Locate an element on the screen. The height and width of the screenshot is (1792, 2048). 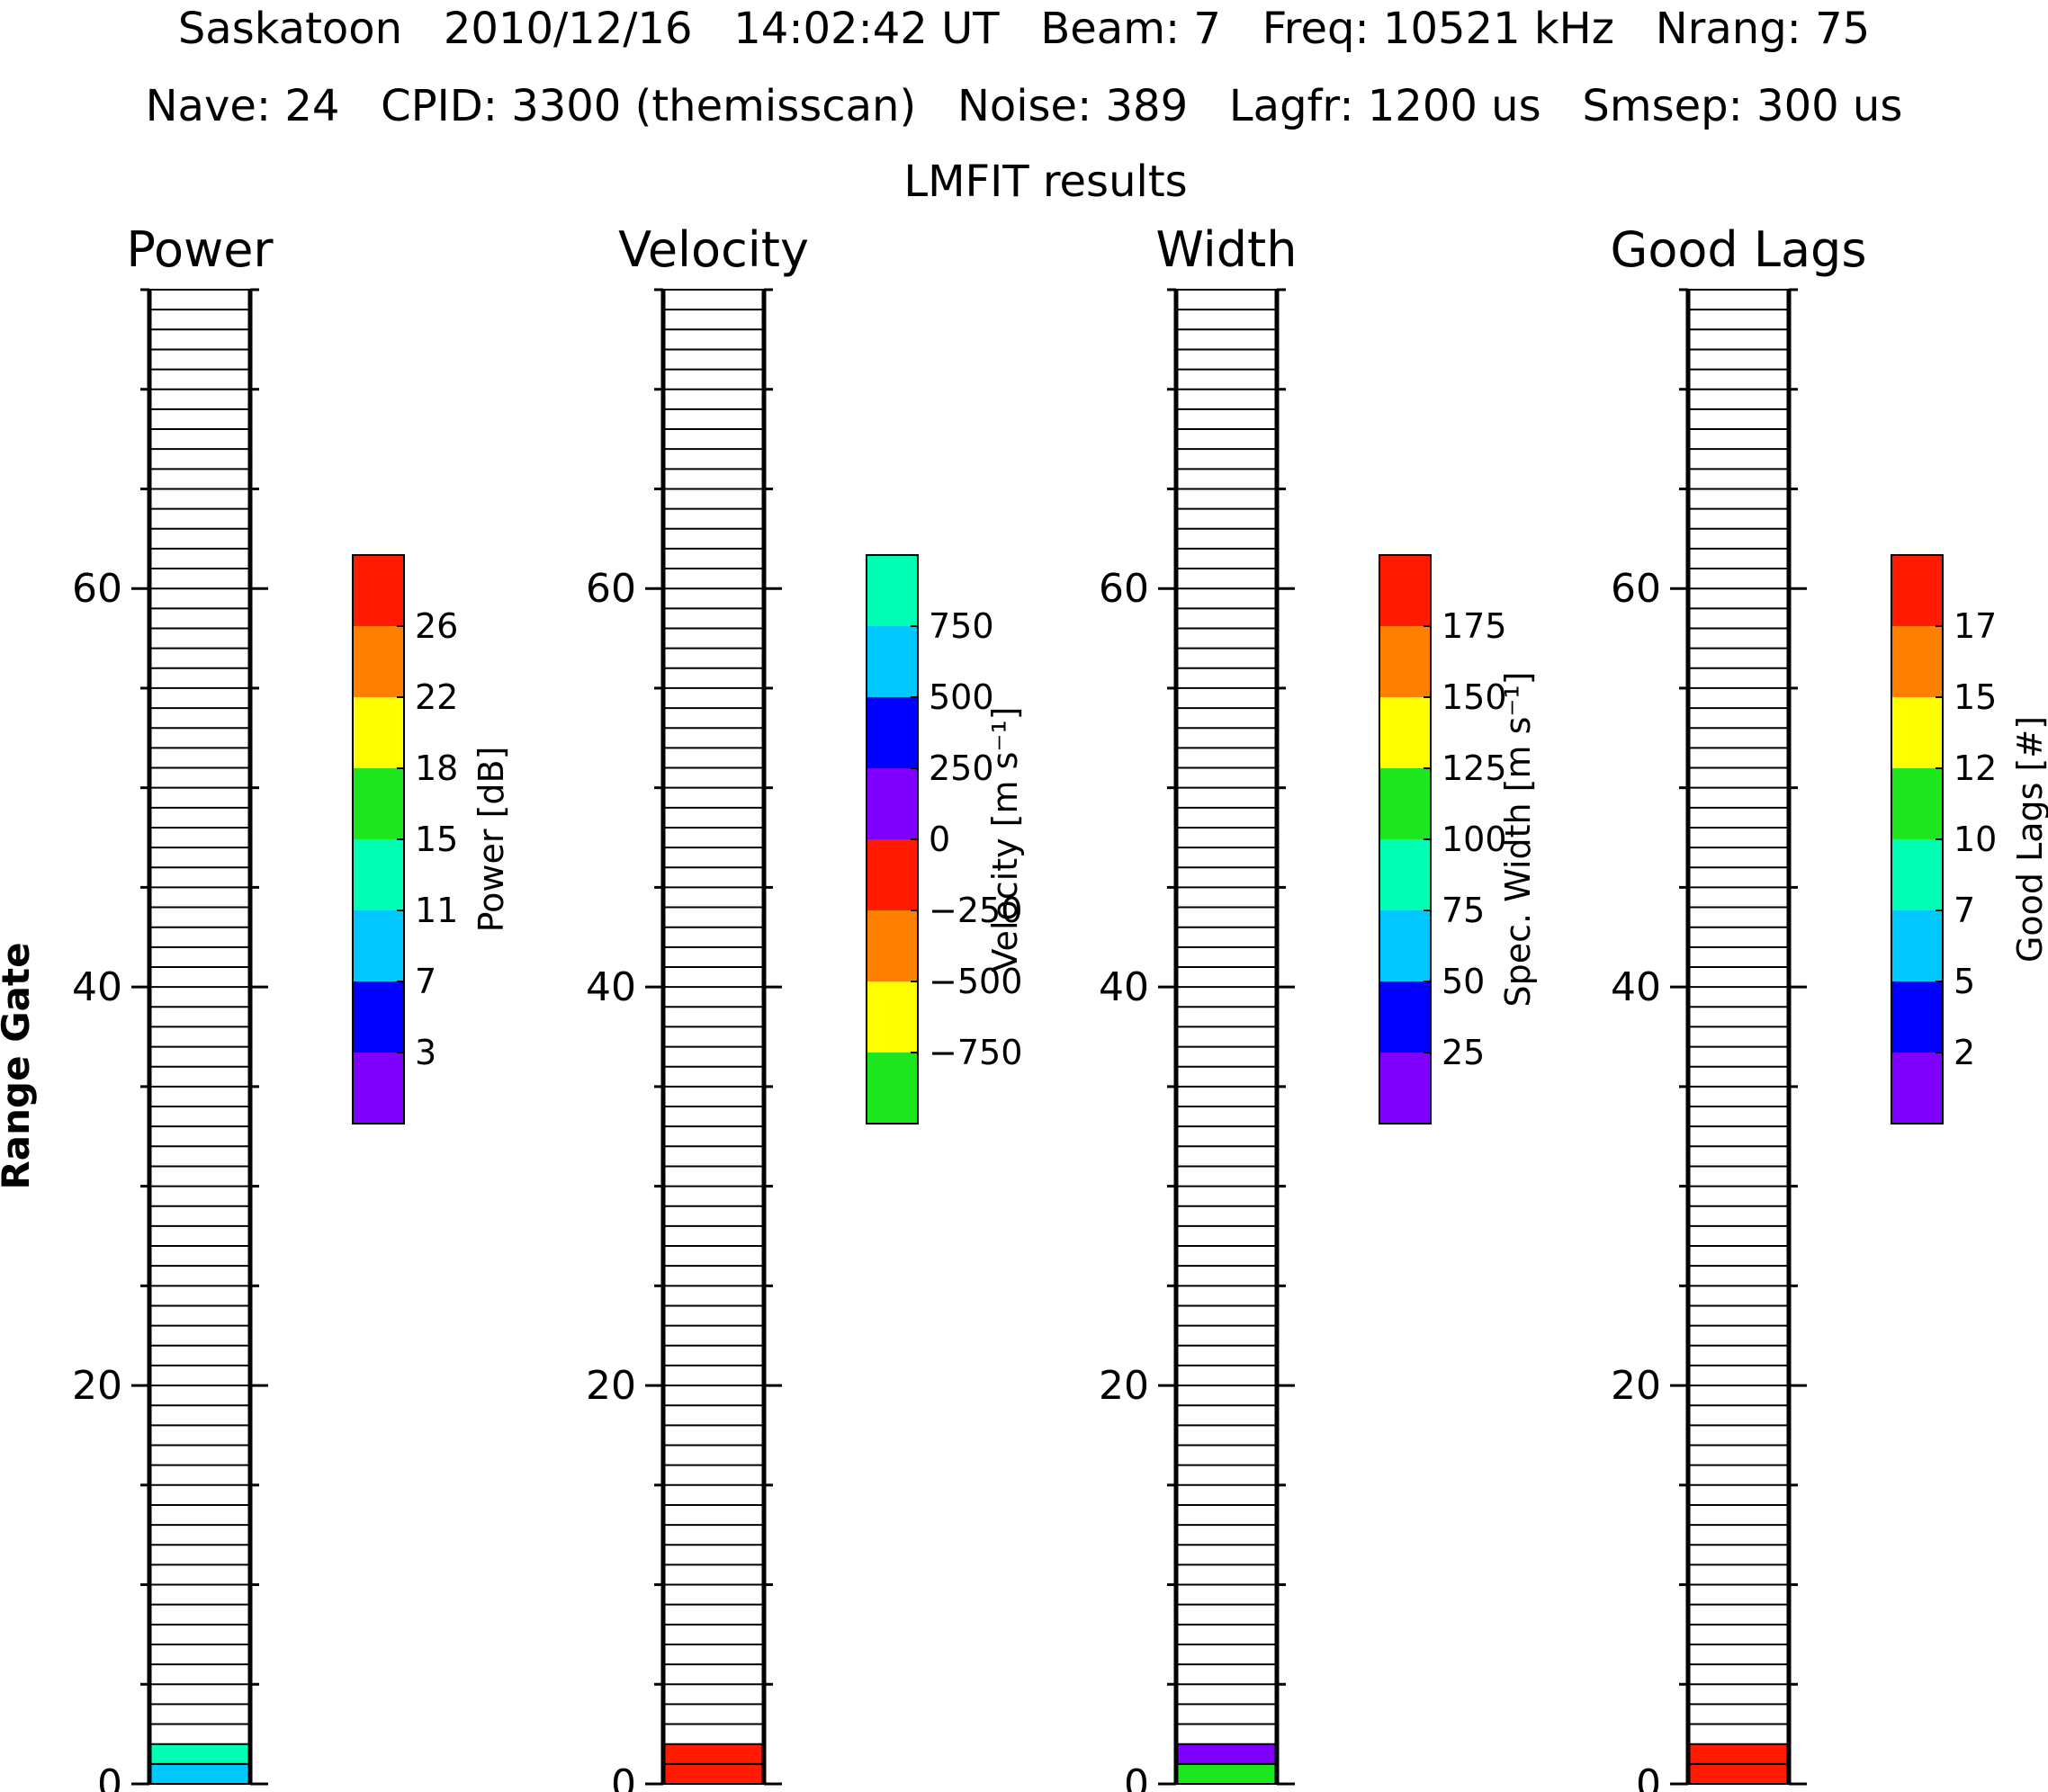
header-line-3: LMFIT results is located at coordinates (1045, 182).